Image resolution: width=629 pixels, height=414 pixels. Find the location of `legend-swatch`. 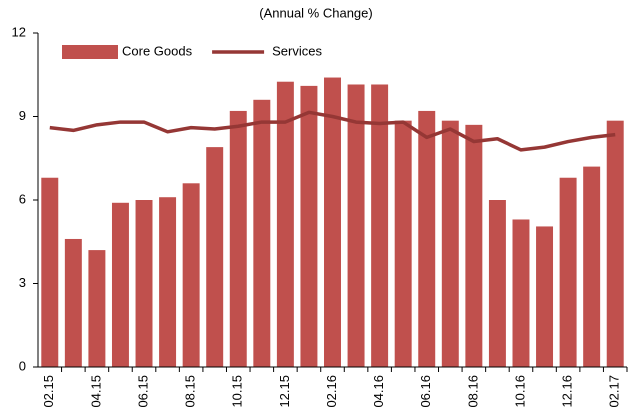

legend-swatch is located at coordinates (90, 52).